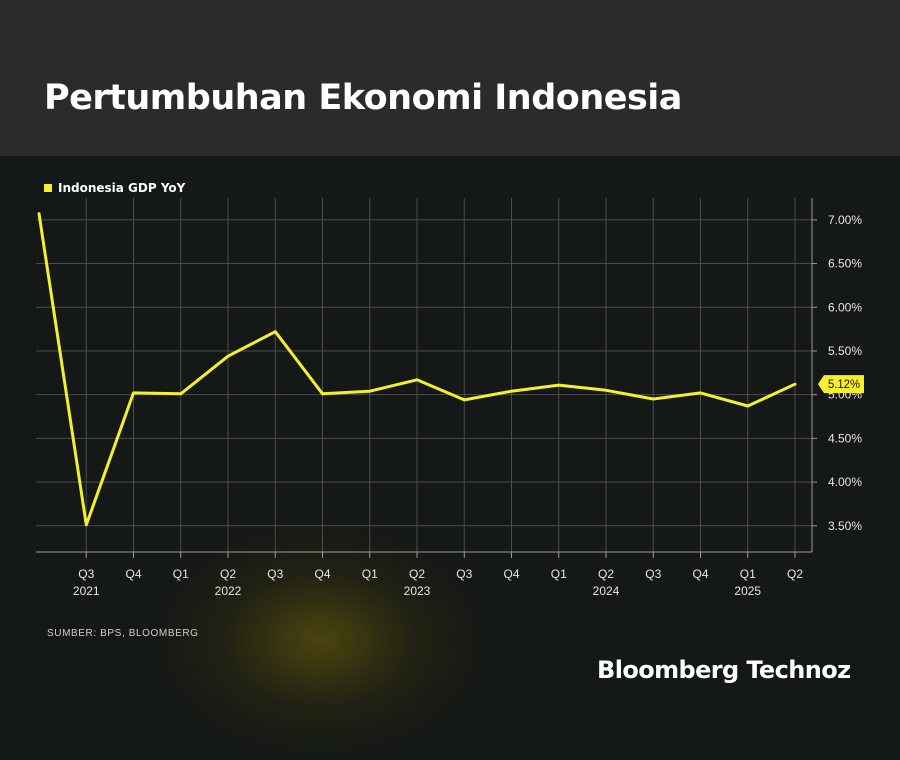 This screenshot has height=760, width=900. I want to click on last-value-label: 5.12%, so click(844, 384).